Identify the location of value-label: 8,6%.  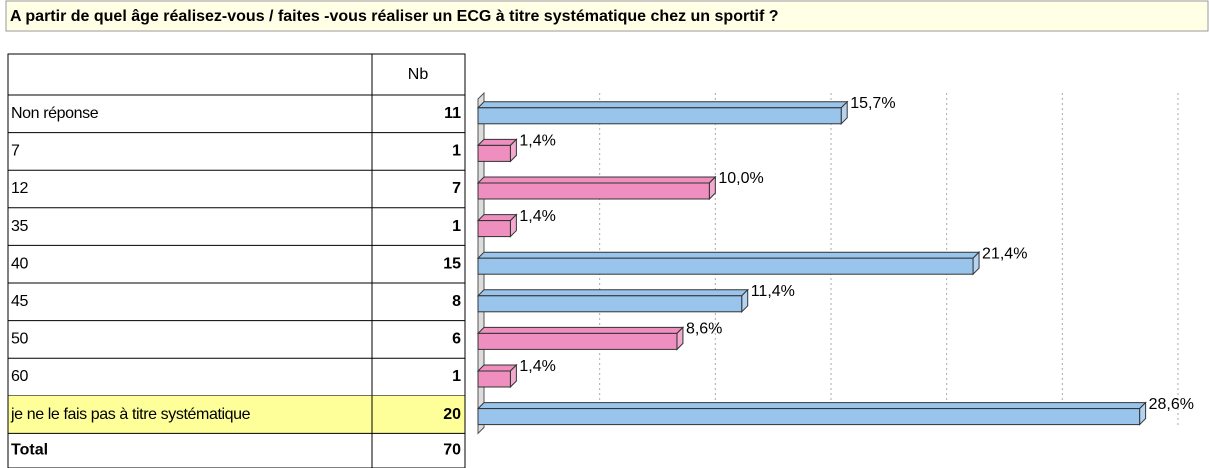
(704, 329).